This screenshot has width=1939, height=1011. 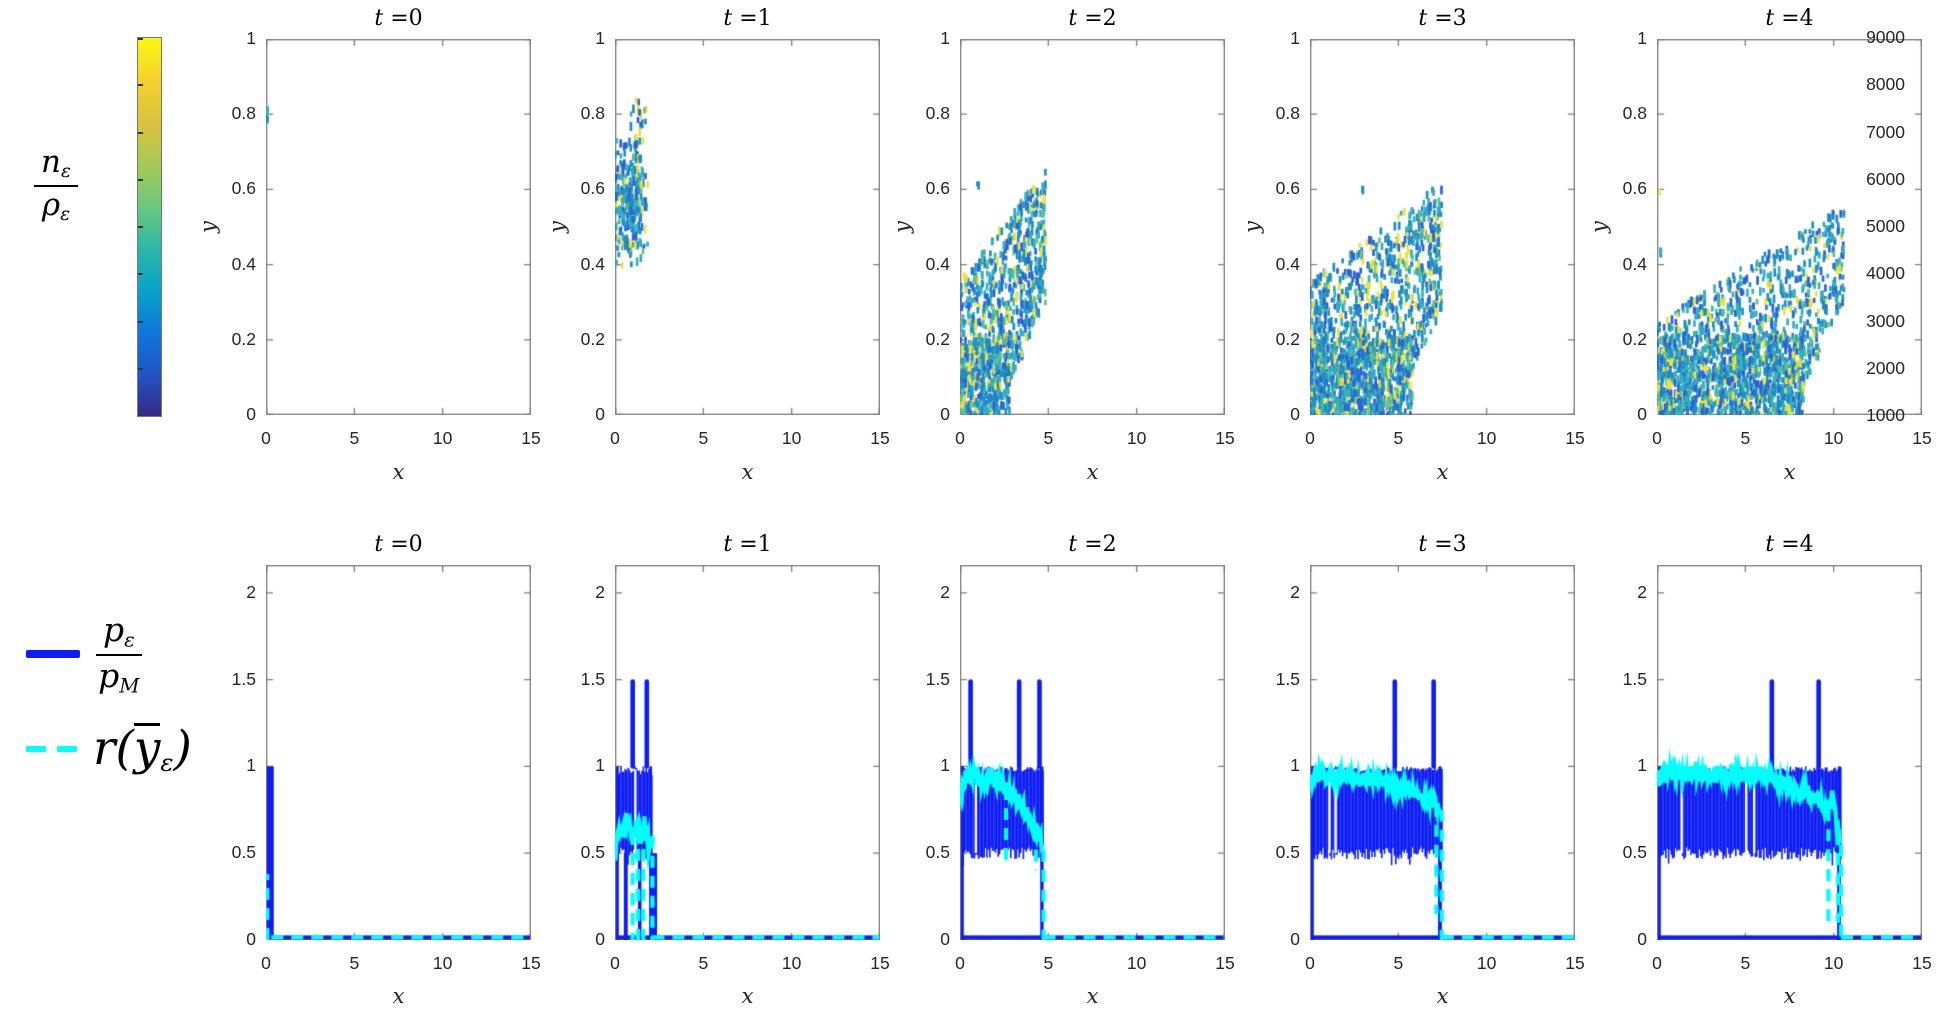 What do you see at coordinates (53, 654) in the screenshot?
I see `legend-blue-line-swatch` at bounding box center [53, 654].